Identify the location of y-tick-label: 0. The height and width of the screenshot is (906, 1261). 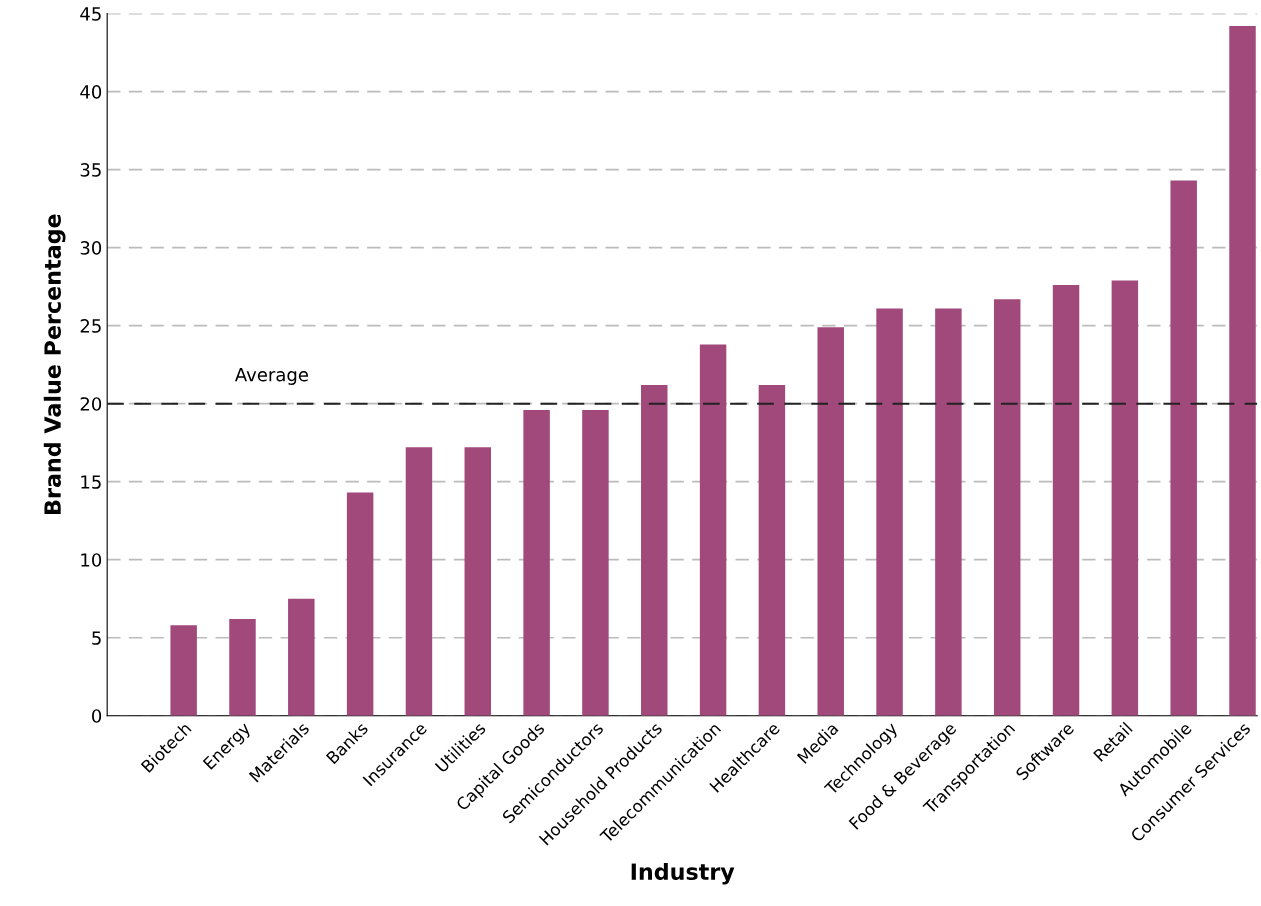
(97, 716).